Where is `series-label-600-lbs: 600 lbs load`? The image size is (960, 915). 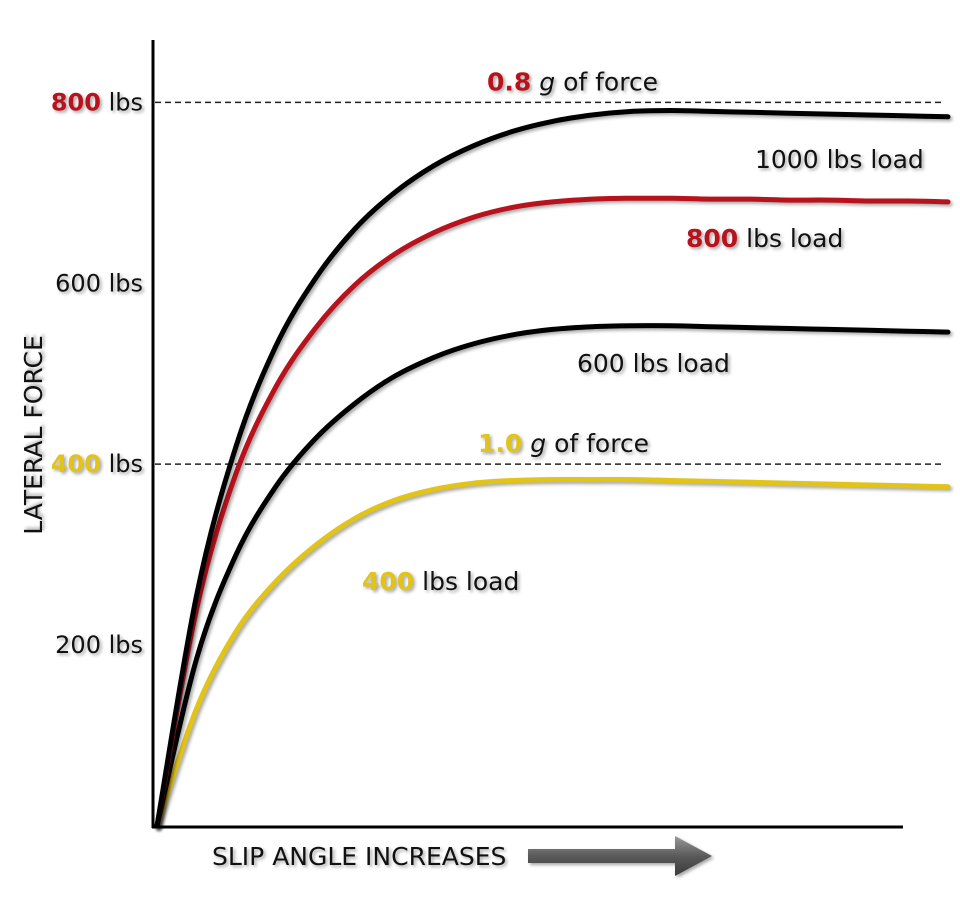 series-label-600-lbs: 600 lbs load is located at coordinates (653, 363).